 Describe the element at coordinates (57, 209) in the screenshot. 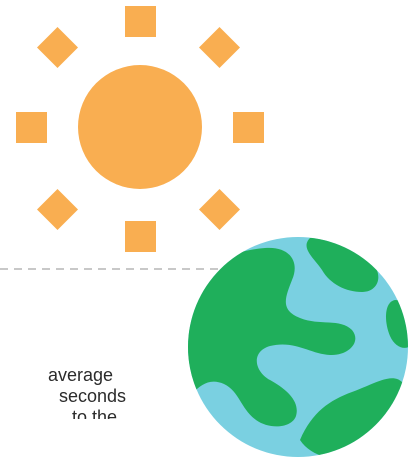

I see `sun-ray-bottom-left` at that location.